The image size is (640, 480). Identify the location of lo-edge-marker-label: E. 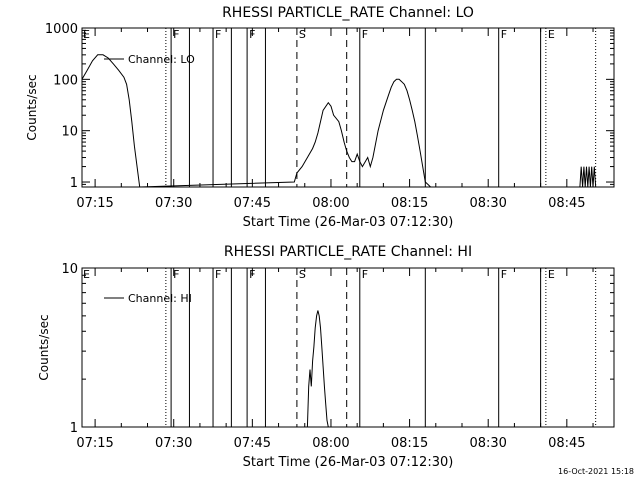
(86, 34).